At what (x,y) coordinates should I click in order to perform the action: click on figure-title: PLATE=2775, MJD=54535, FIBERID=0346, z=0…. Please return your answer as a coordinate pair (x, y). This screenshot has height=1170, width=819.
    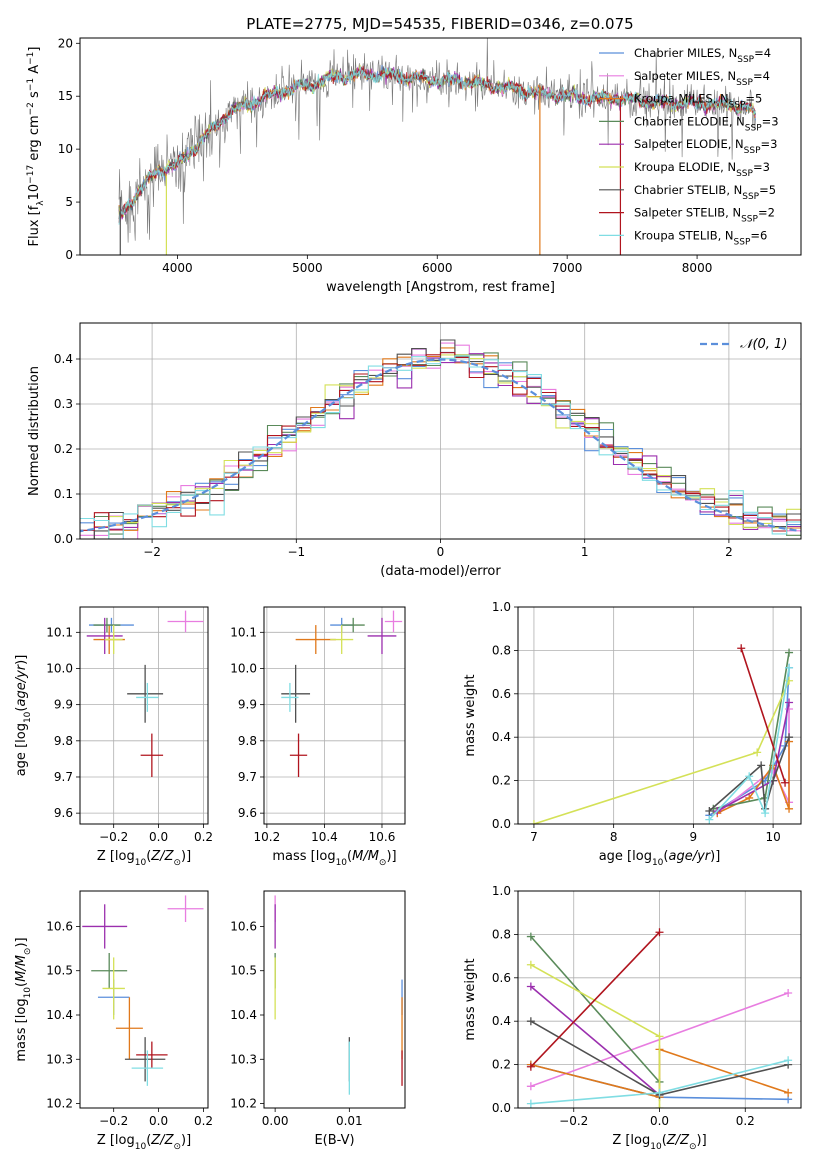
    Looking at the image, I should click on (439, 24).